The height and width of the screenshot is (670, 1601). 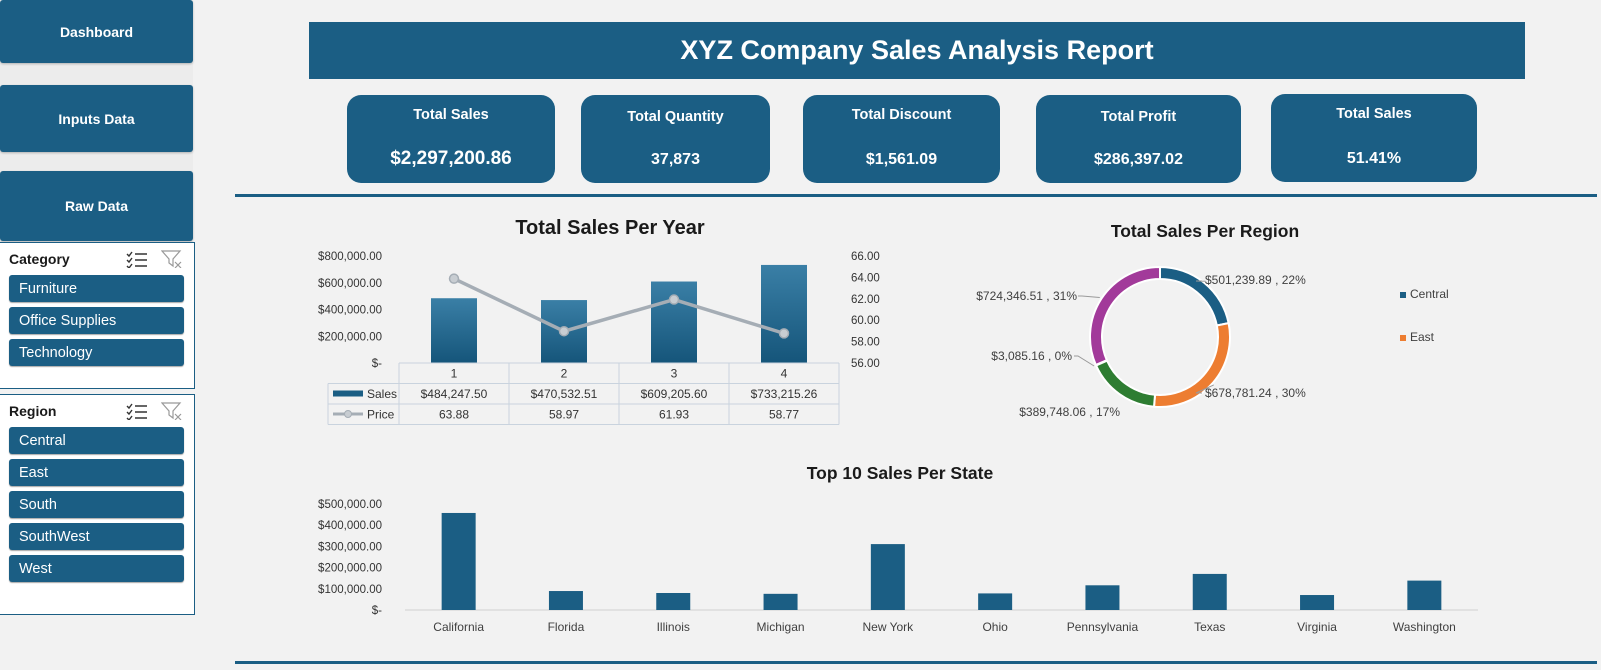 What do you see at coordinates (96, 118) in the screenshot?
I see `nav-inputs-data-button: Inputs Data` at bounding box center [96, 118].